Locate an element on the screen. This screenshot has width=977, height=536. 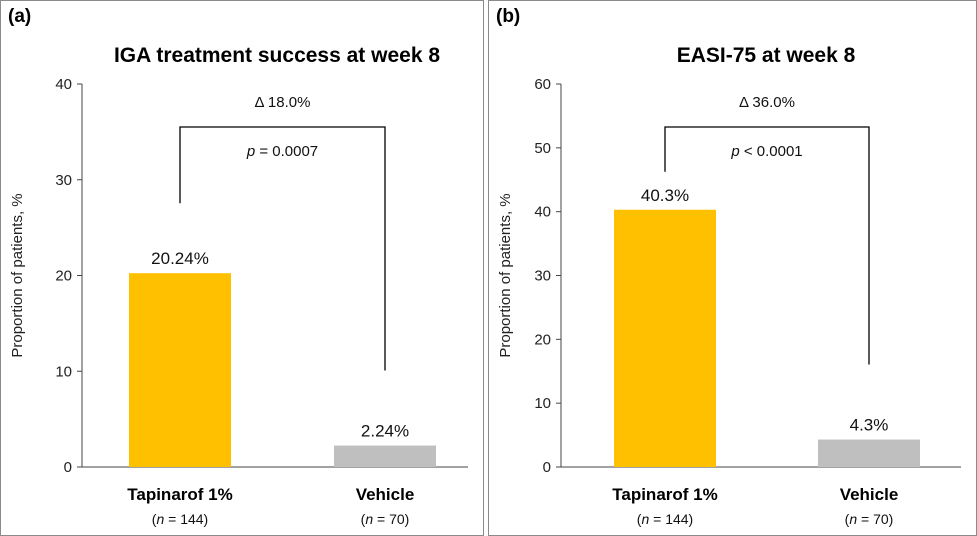
chart-title: EASI-75 at week 8 is located at coordinates (766, 55).